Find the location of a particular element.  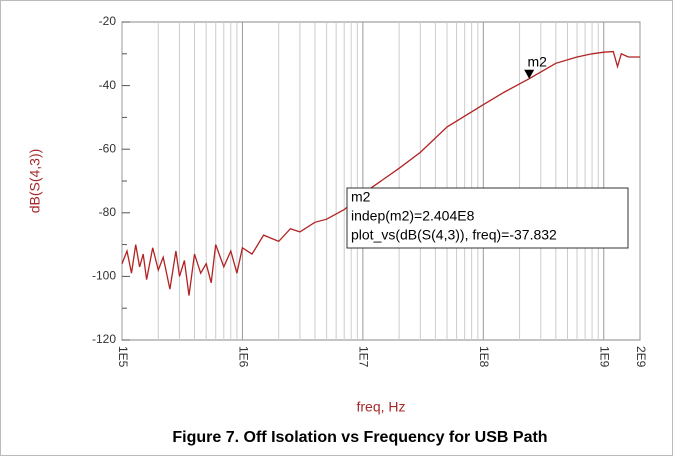

x-axis-title: freq, Hz is located at coordinates (380, 407).